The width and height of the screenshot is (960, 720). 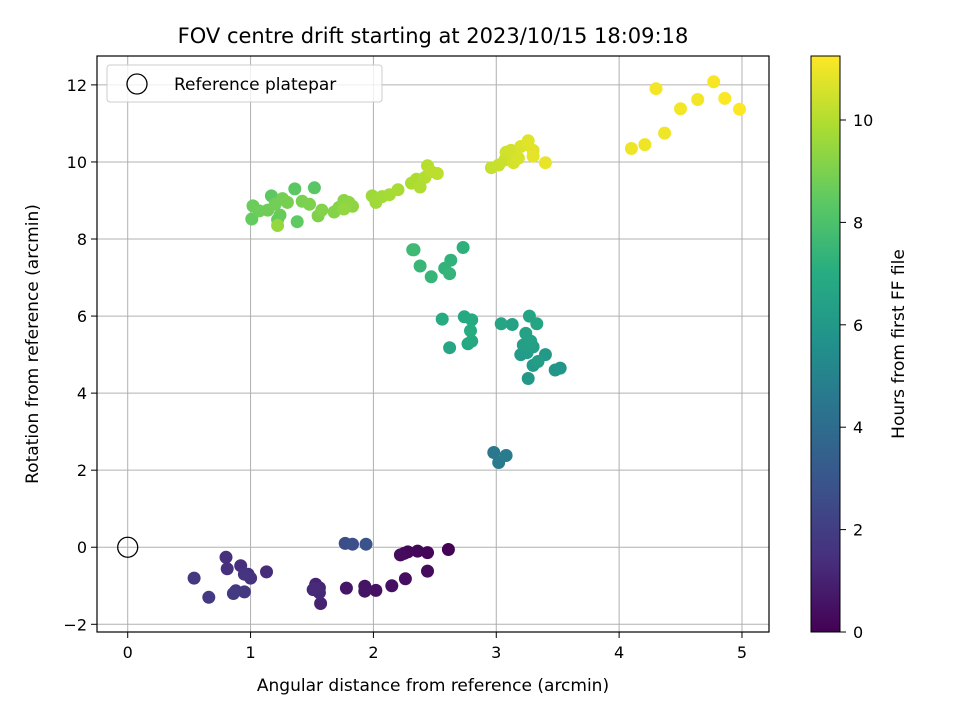 What do you see at coordinates (863, 120) in the screenshot?
I see `colorbar-tick-label: 10` at bounding box center [863, 120].